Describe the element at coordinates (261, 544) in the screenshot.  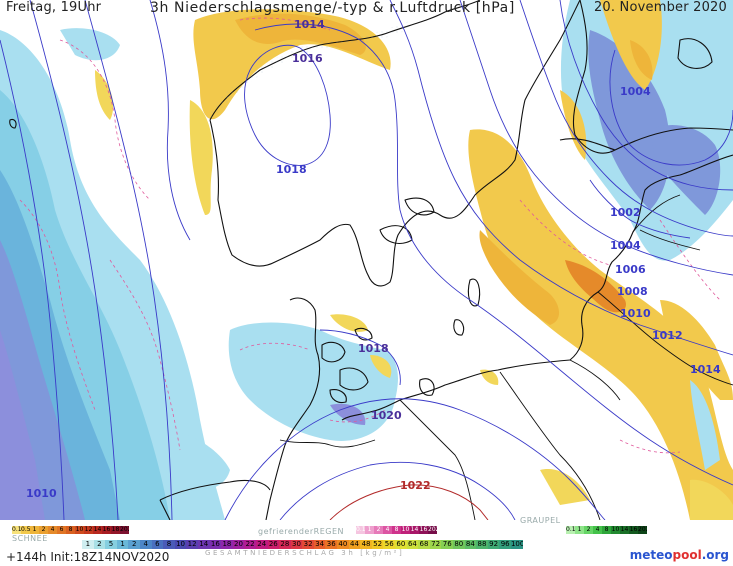
I see `legend-swatch: 24` at that location.